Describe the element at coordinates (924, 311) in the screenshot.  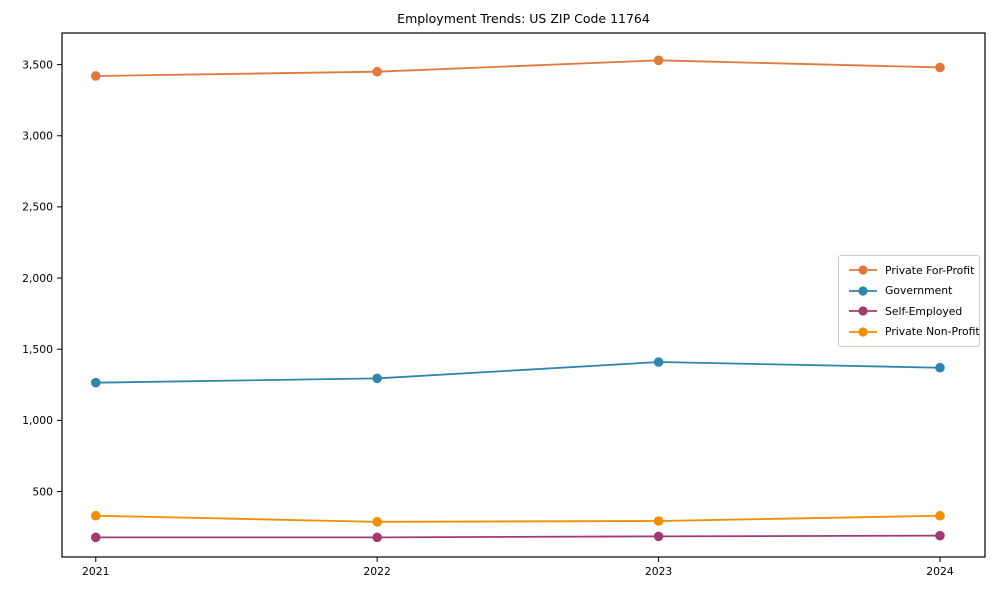
I see `legend-label: Self-Employed` at that location.